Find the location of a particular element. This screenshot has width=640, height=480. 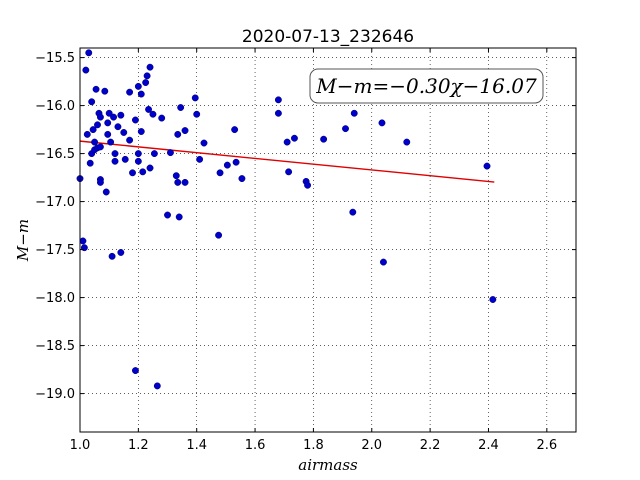

x-tick-label: 1.0 is located at coordinates (80, 445).